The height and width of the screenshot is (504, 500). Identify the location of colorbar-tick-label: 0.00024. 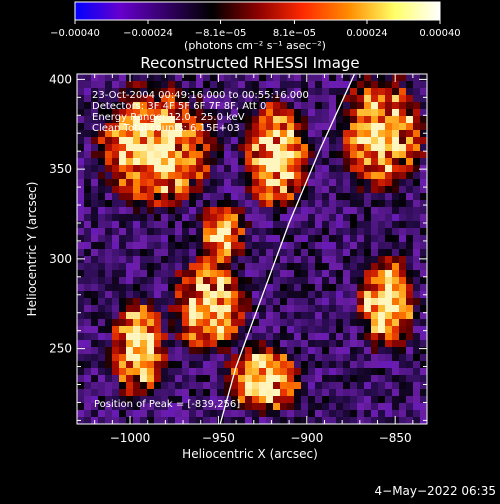
(366, 33).